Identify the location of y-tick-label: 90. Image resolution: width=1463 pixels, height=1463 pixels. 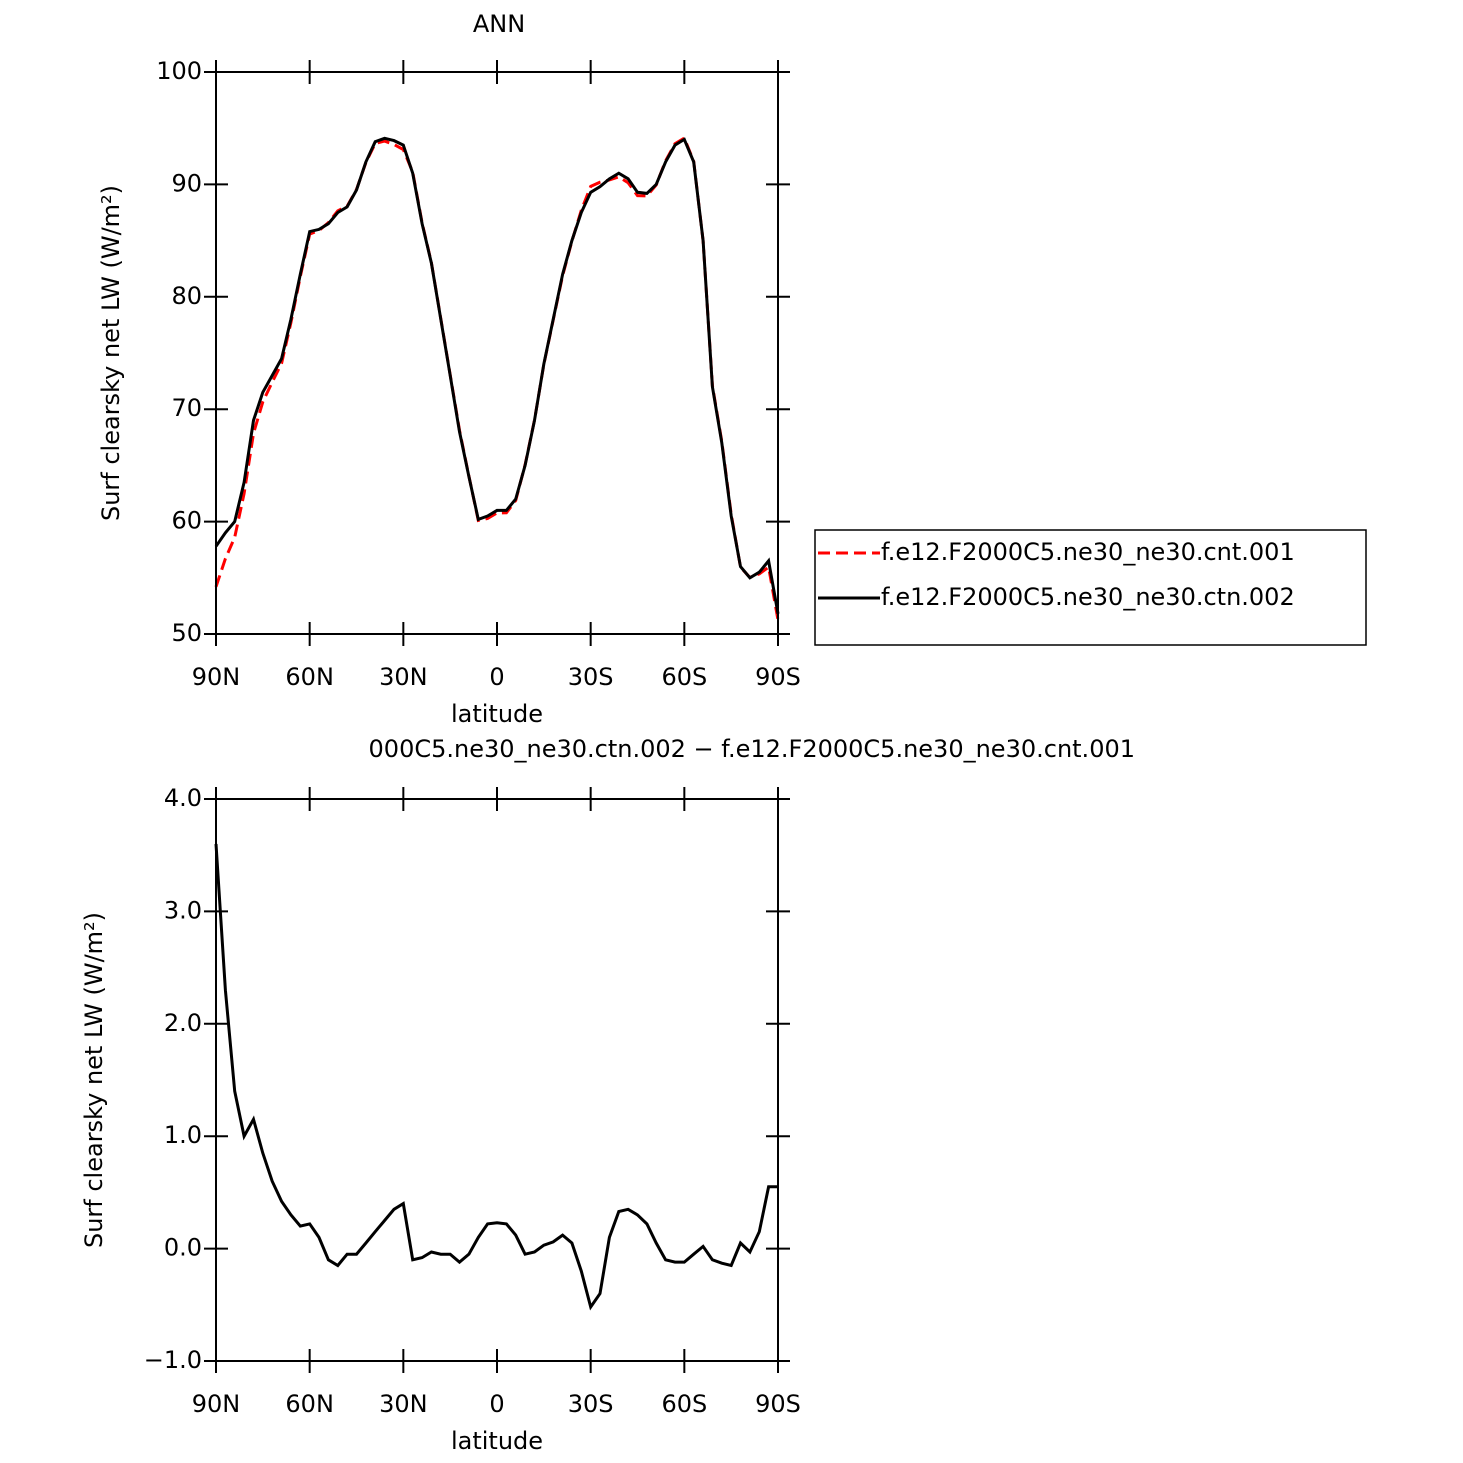
(186, 183).